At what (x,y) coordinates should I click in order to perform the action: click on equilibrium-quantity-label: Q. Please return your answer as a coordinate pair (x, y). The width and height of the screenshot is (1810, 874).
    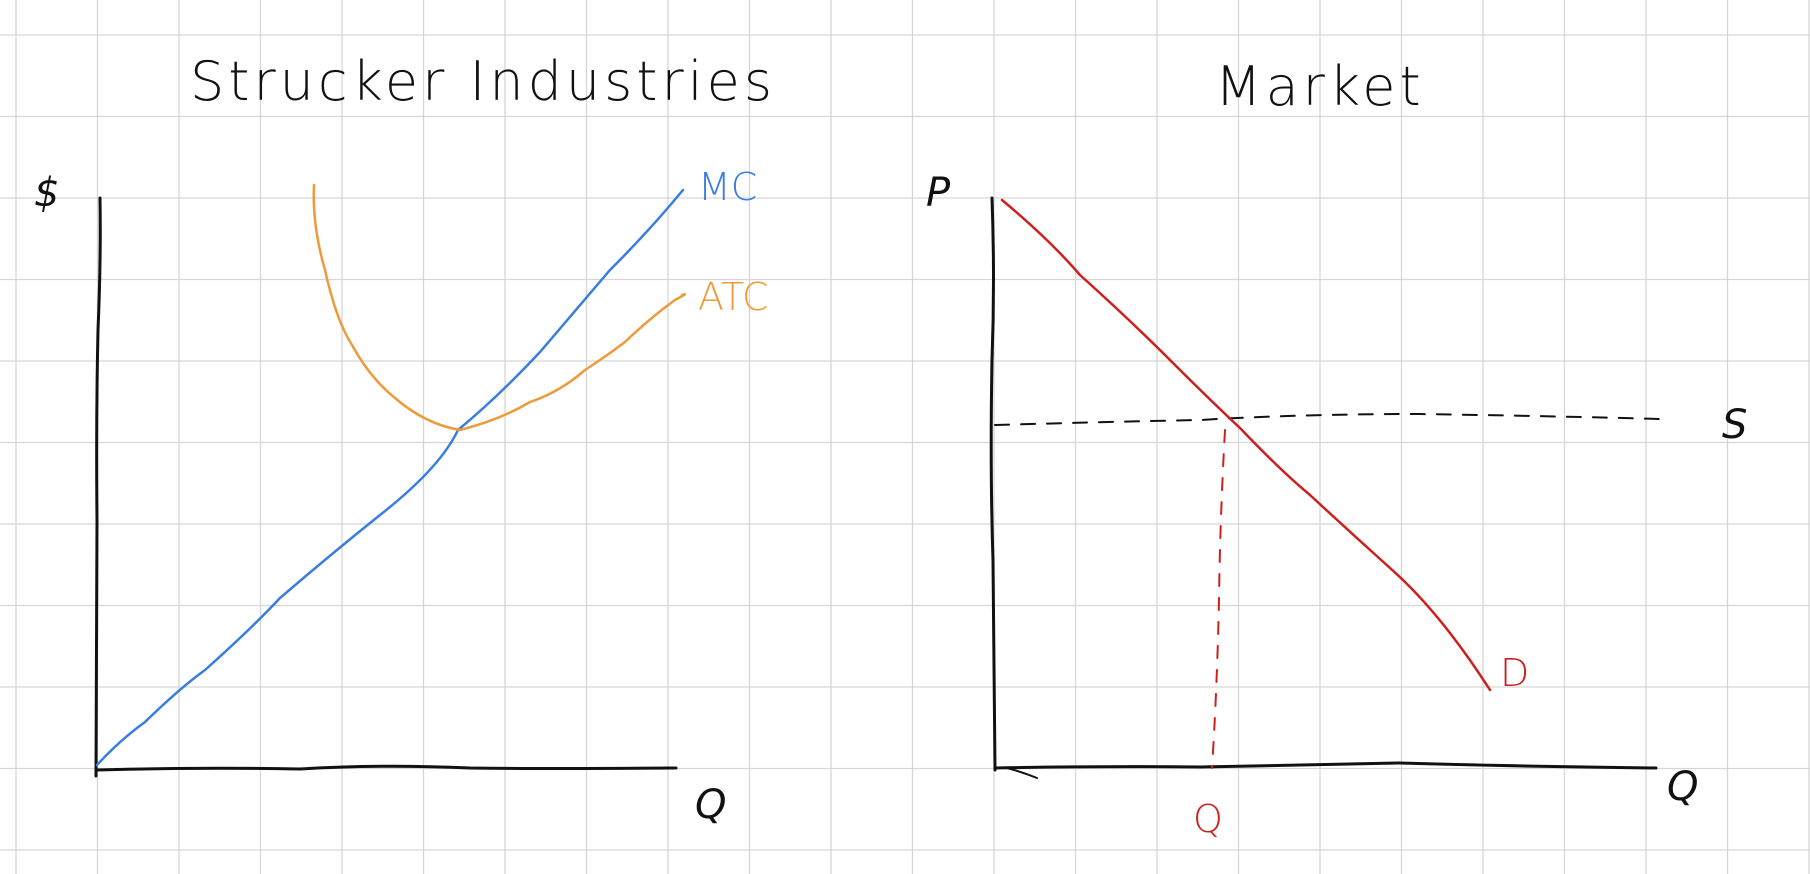
    Looking at the image, I should click on (1208, 819).